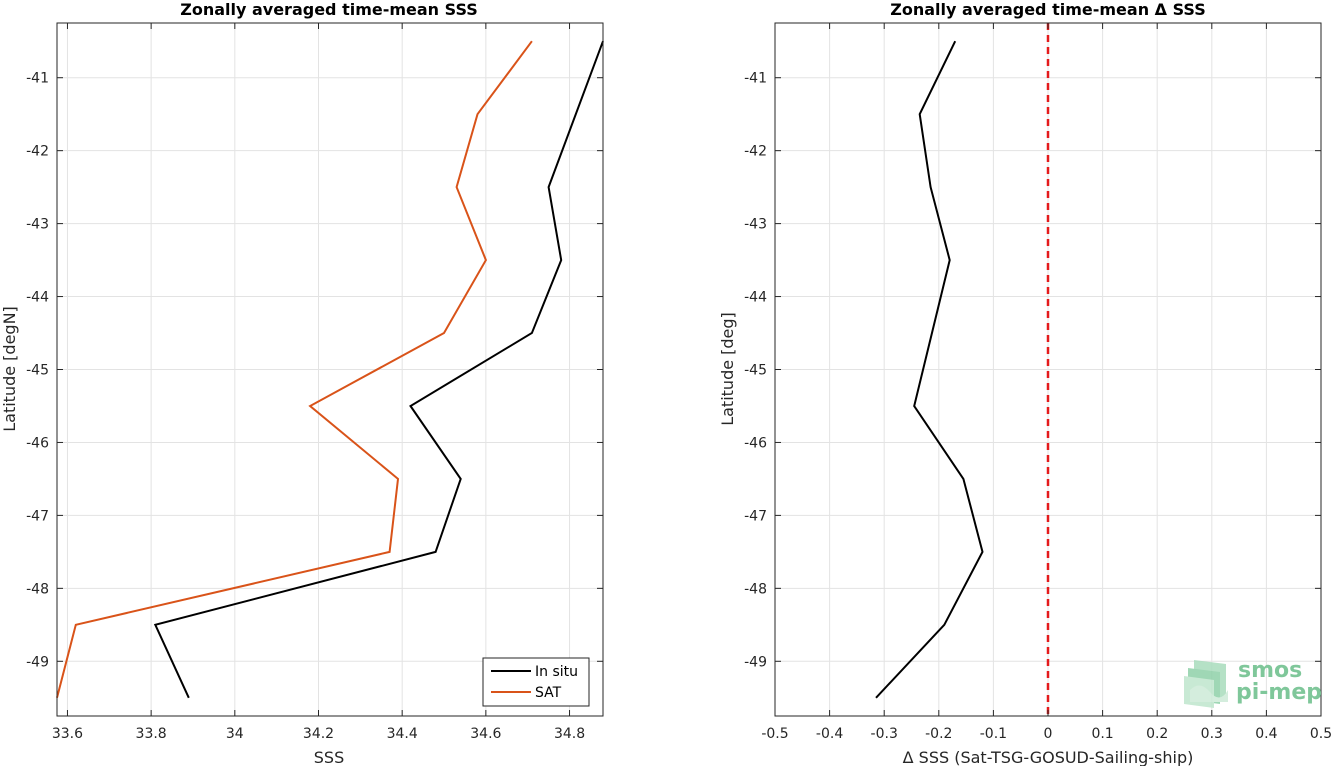 Image resolution: width=1333 pixels, height=770 pixels. I want to click on x-tick-label: 0.2, so click(1157, 734).